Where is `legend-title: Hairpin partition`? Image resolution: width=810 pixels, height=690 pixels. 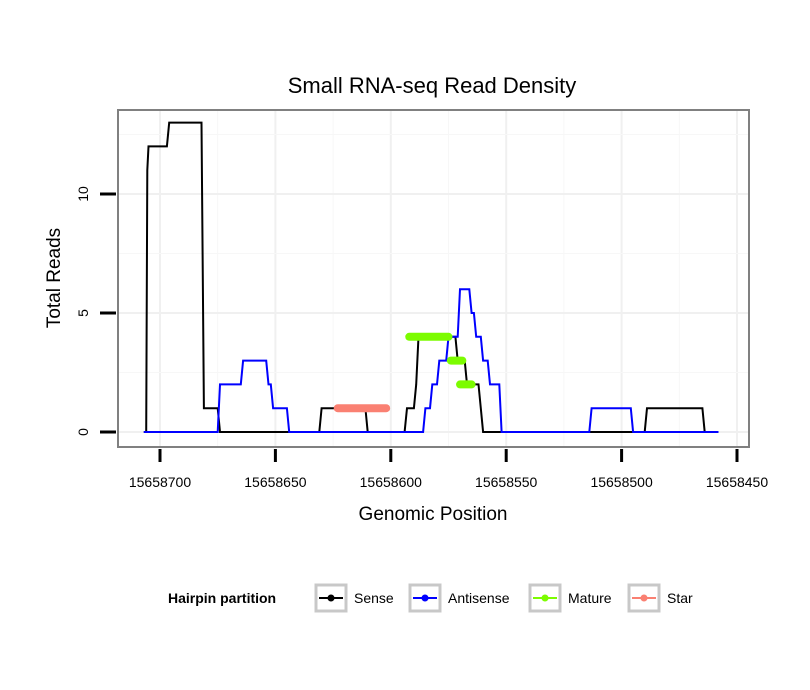
legend-title: Hairpin partition is located at coordinates (222, 598).